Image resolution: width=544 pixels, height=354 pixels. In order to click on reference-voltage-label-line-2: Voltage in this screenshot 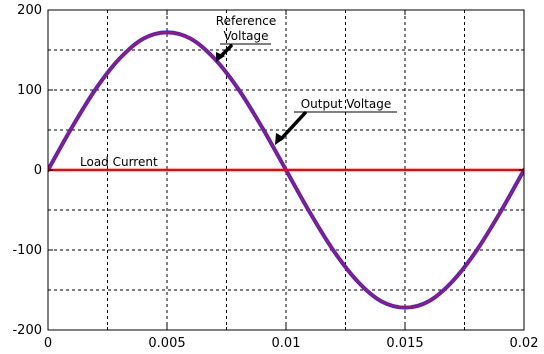, I will do `click(245, 36)`.